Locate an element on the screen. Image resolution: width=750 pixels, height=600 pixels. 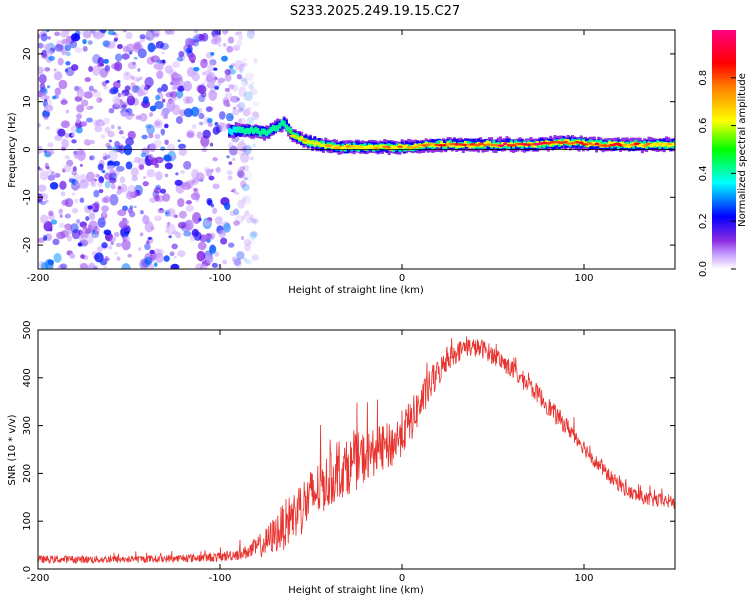
colorbar-tick-label: 0.4 is located at coordinates (703, 173).